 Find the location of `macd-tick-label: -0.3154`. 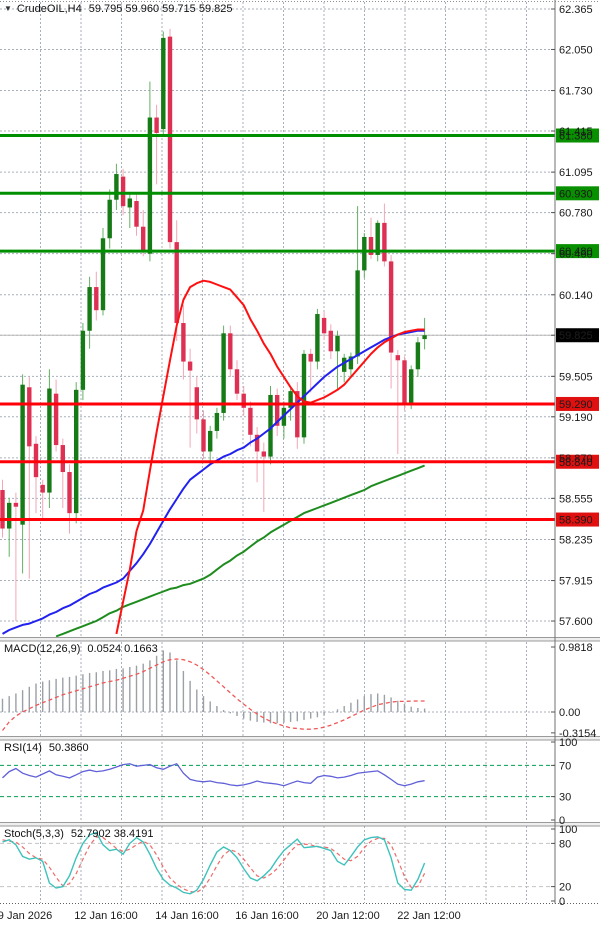

macd-tick-label: -0.3154 is located at coordinates (577, 734).